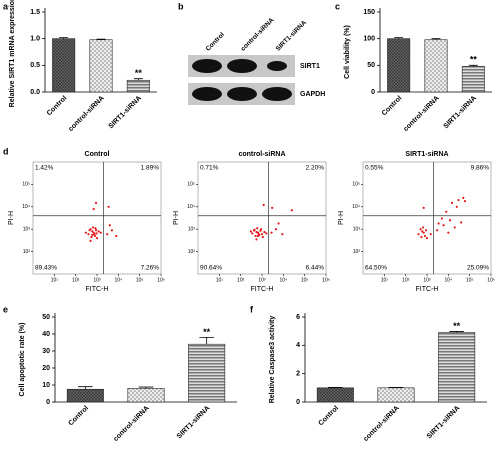 Image resolution: width=500 pixels, height=450 pixels. What do you see at coordinates (298, 317) in the screenshot?
I see `y-tick-label: 6` at bounding box center [298, 317].